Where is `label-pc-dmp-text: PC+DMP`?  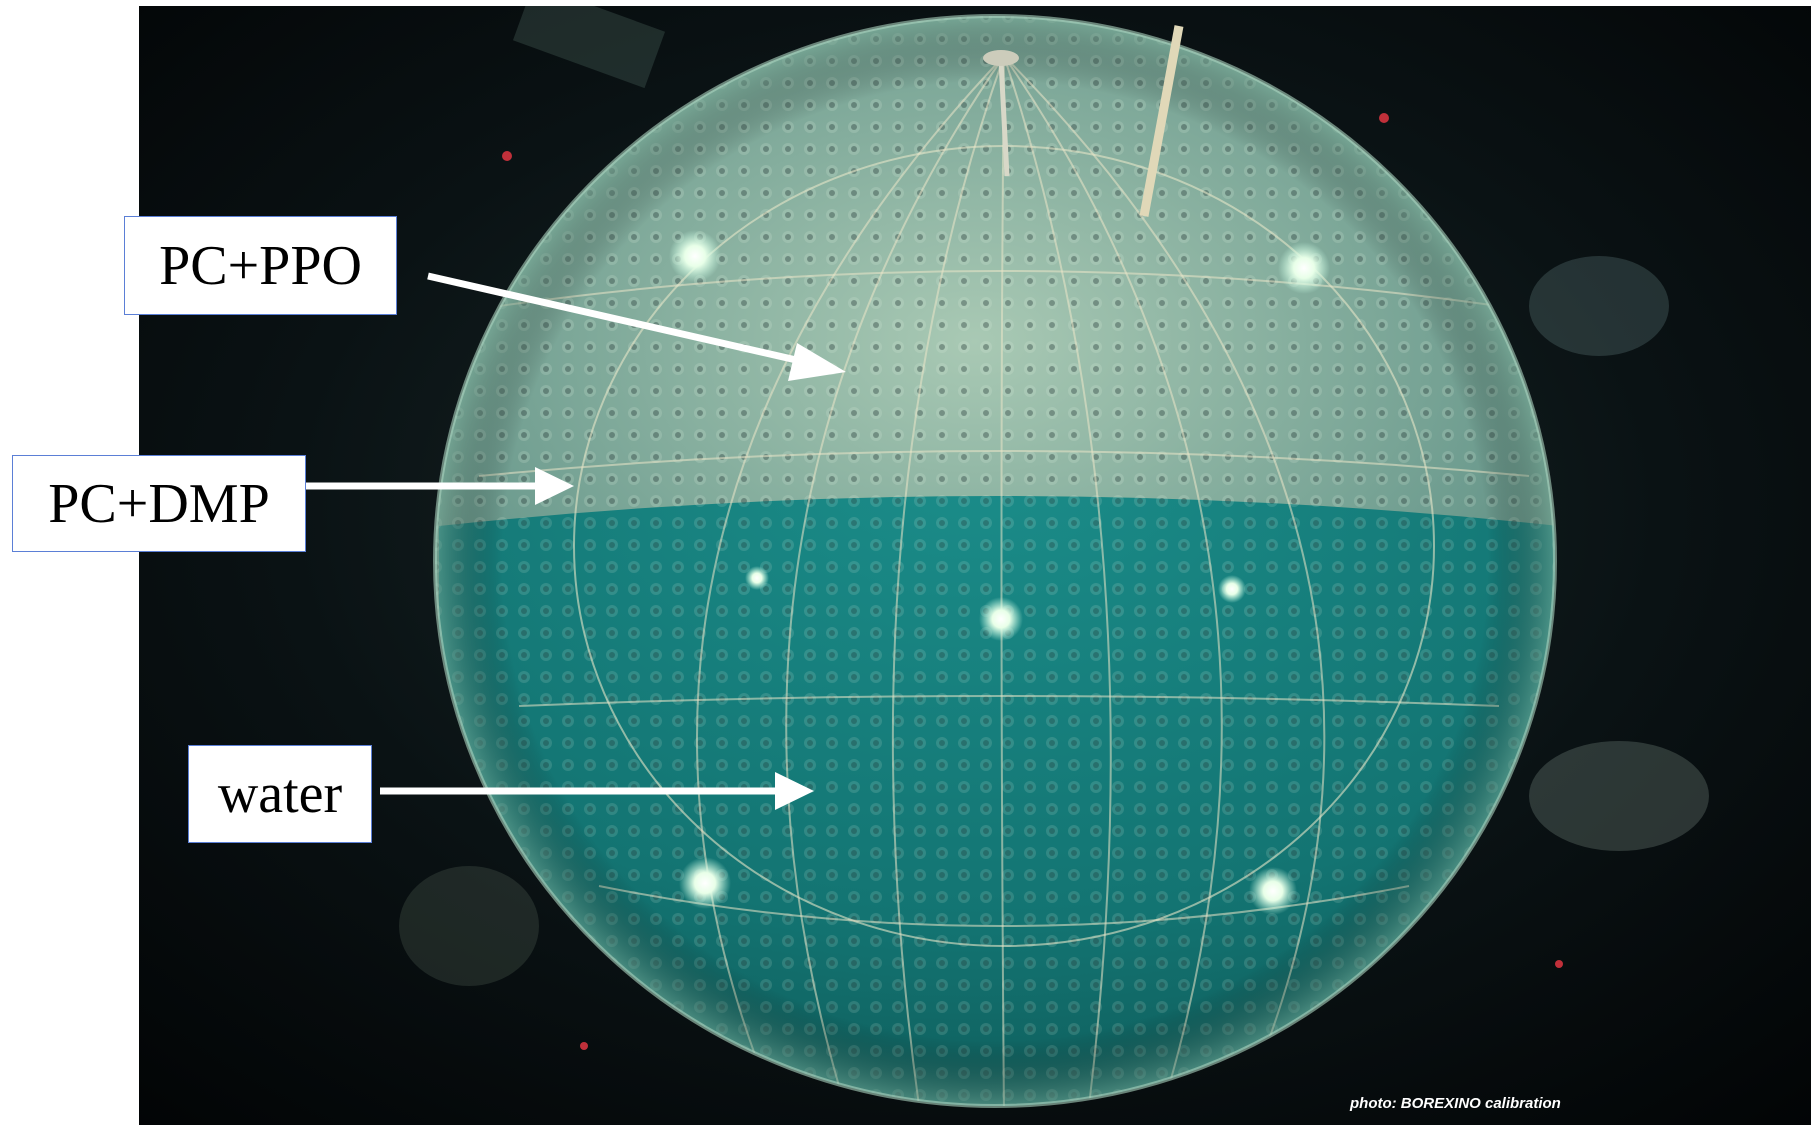 label-pc-dmp-text: PC+DMP is located at coordinates (159, 503).